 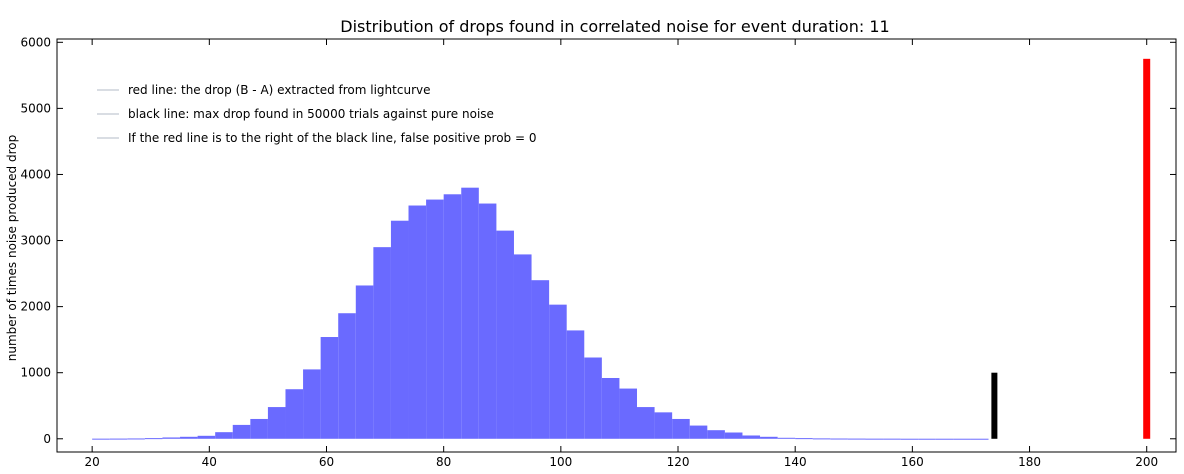 I want to click on y-tick-label: 6000, so click(x=35, y=42).